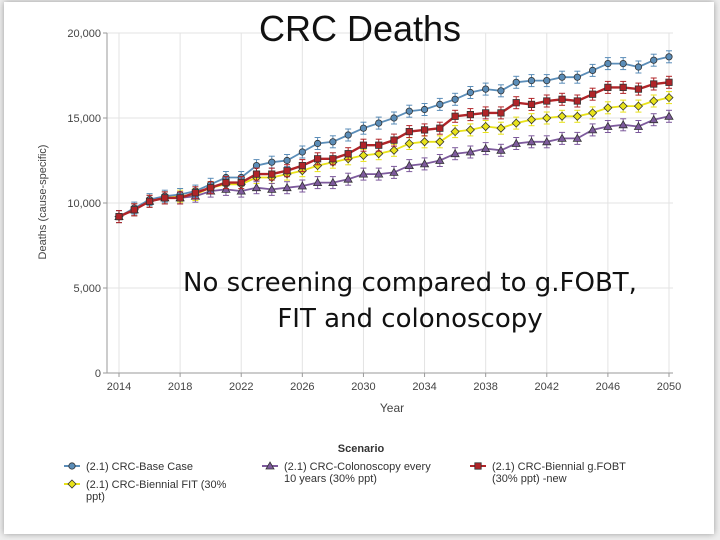 Image resolution: width=720 pixels, height=540 pixels. I want to click on legend-entry: (2.1) CRC-Biennial g.FOBT(30% ppt) -new, so click(548, 473).